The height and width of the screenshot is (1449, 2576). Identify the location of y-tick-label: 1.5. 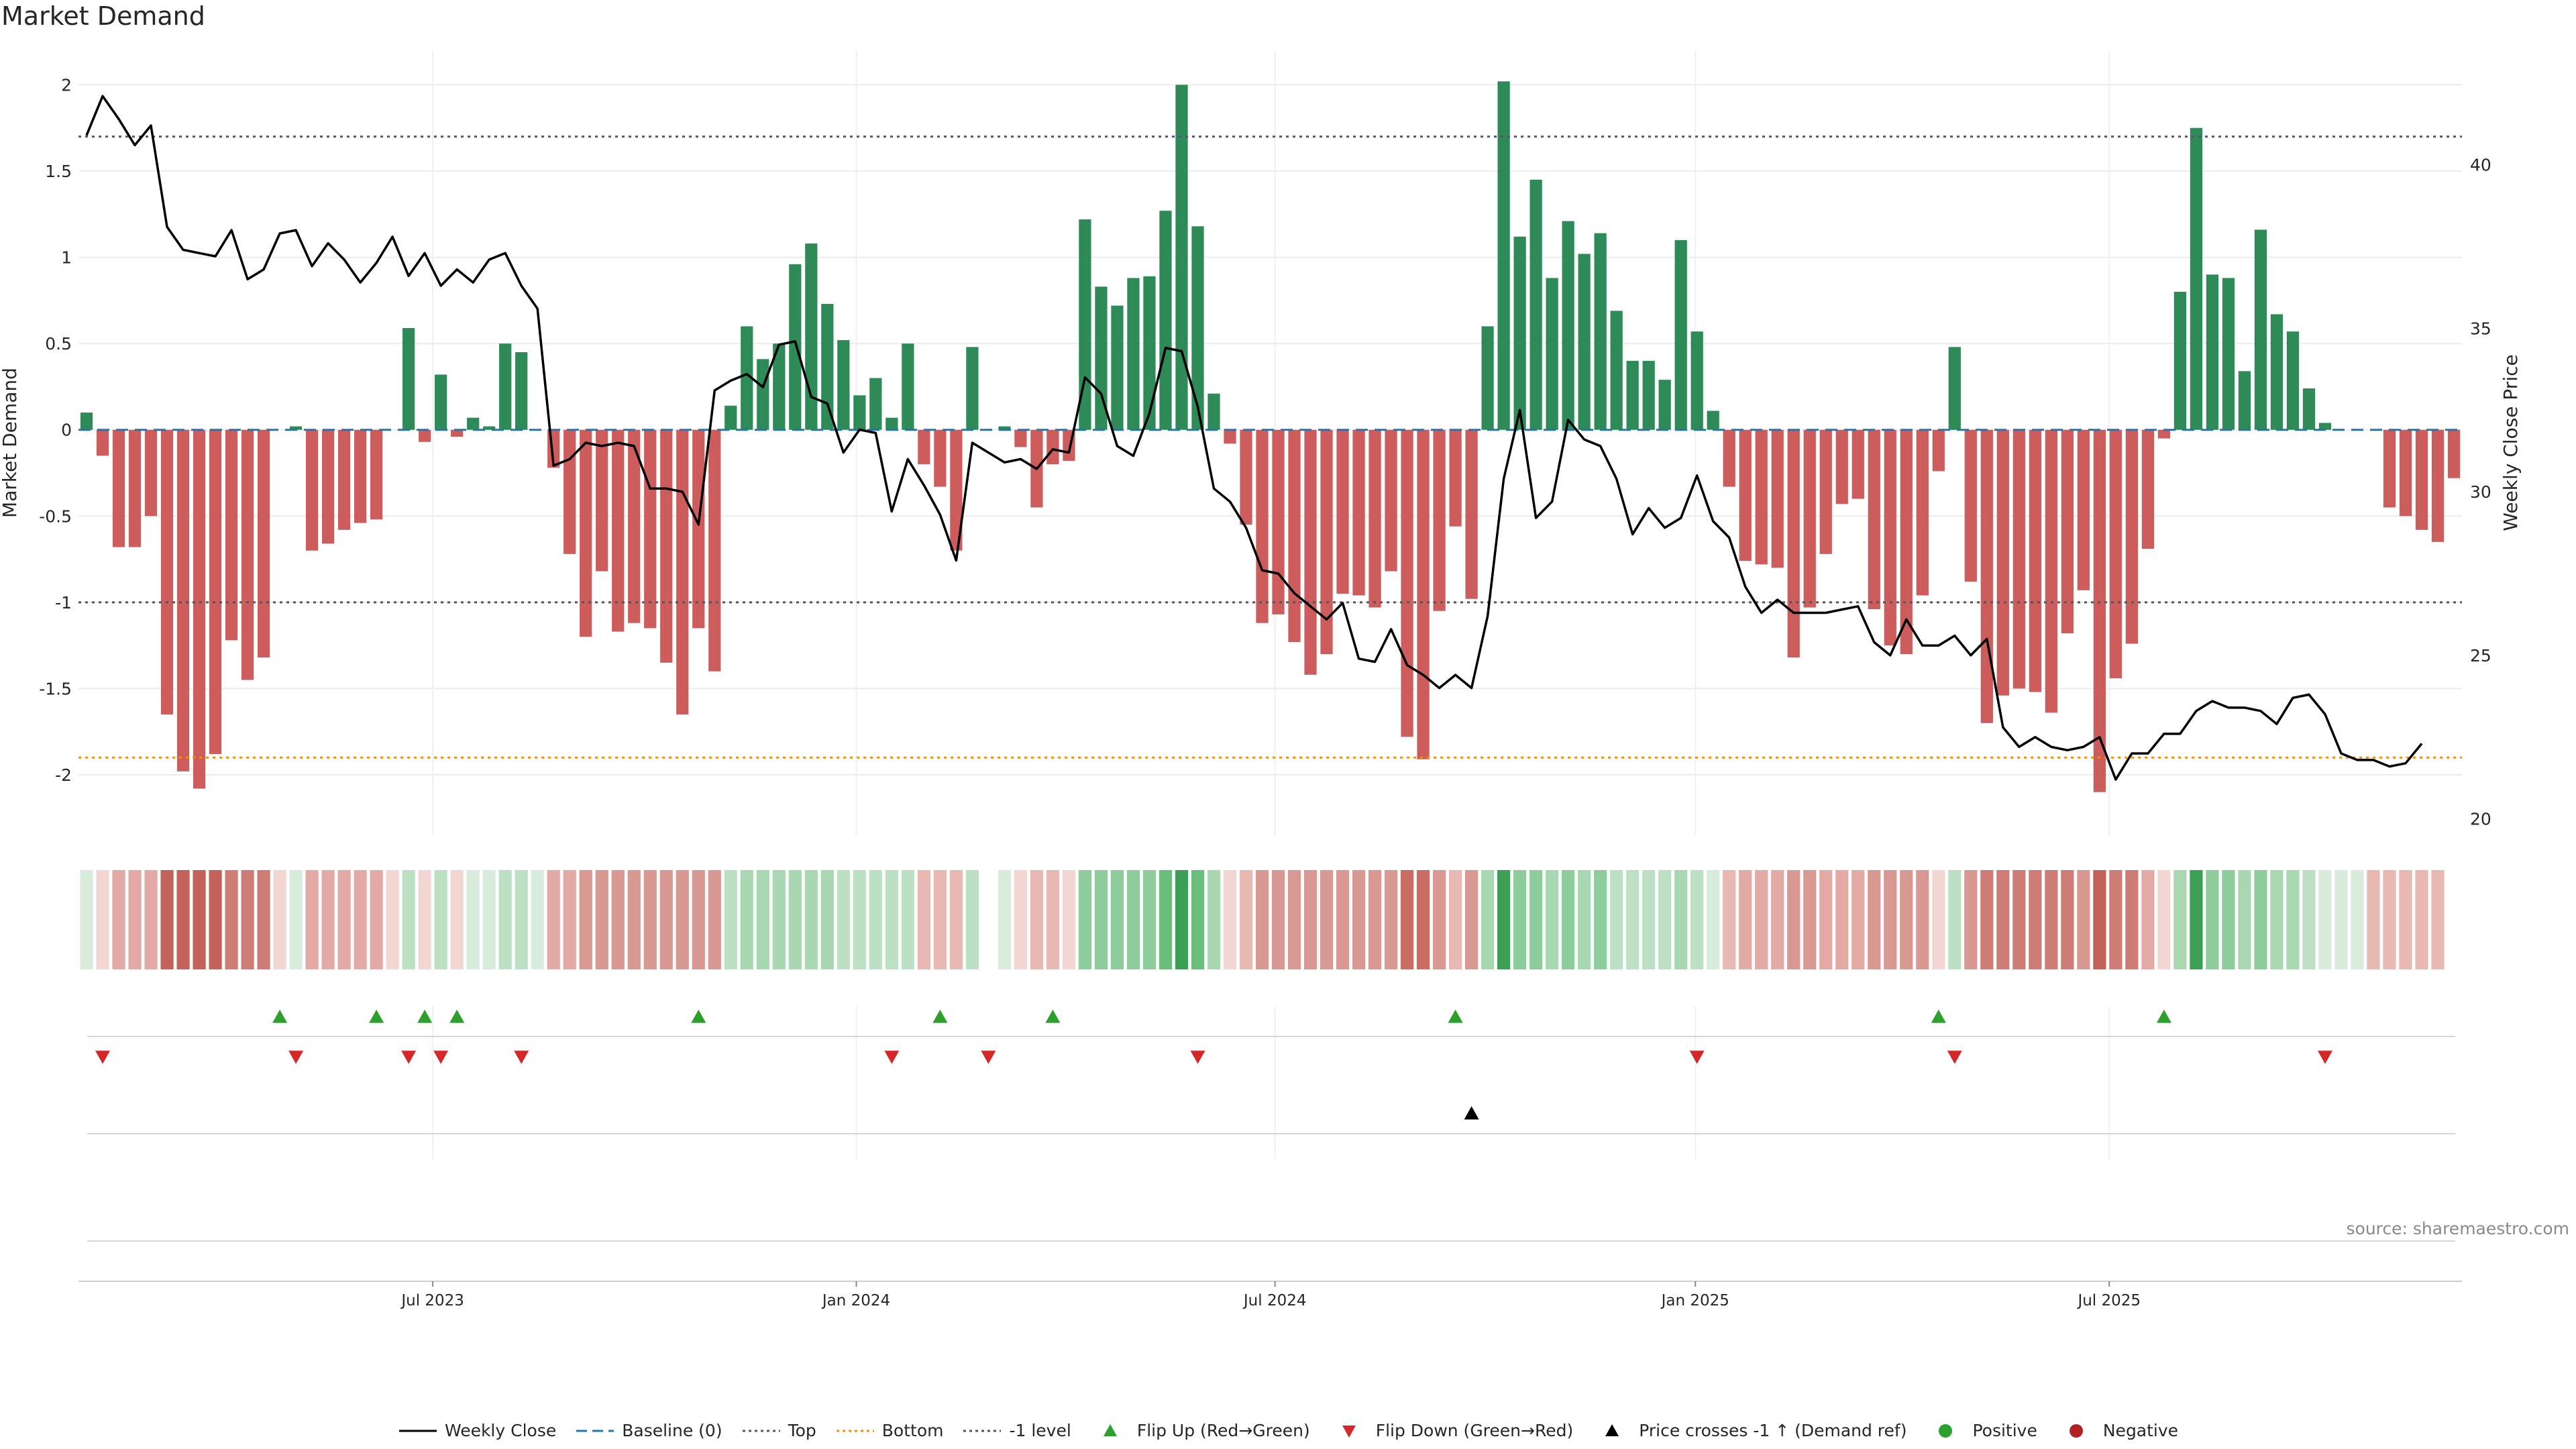
(58, 171).